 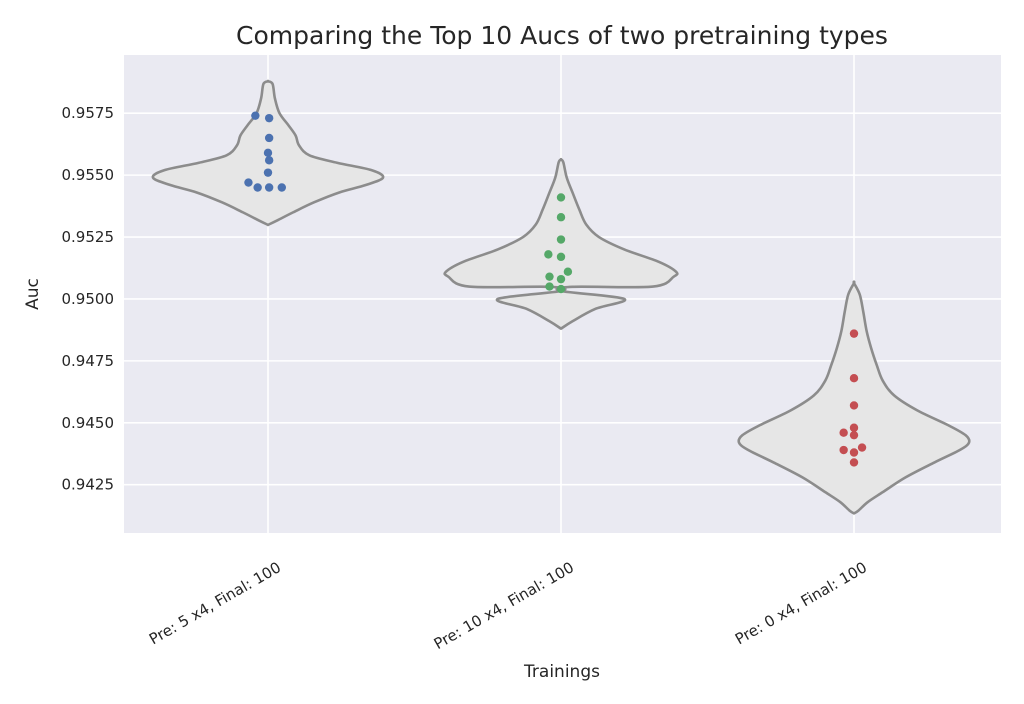 I want to click on y-tick-label: 0.9475, so click(x=88, y=361).